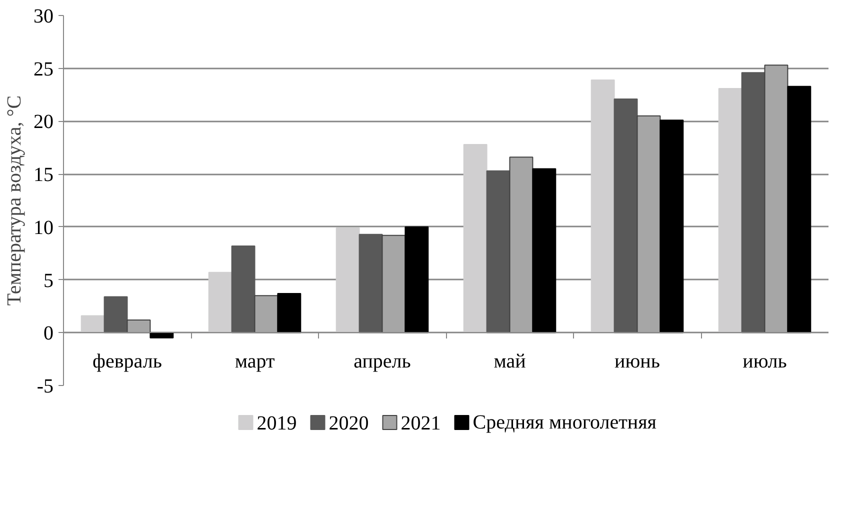  Describe the element at coordinates (15, 200) in the screenshot. I see `y-axis-title: Температура воздуха, °C` at that location.